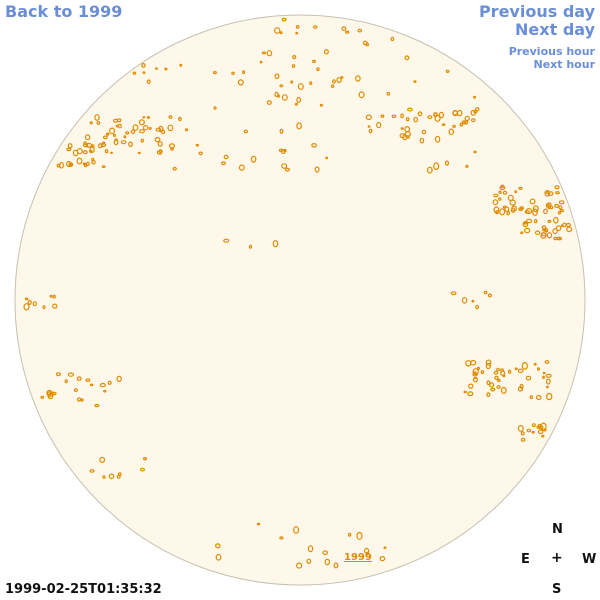 The image size is (600, 600). I want to click on next-hour-link: Next hour, so click(564, 64).